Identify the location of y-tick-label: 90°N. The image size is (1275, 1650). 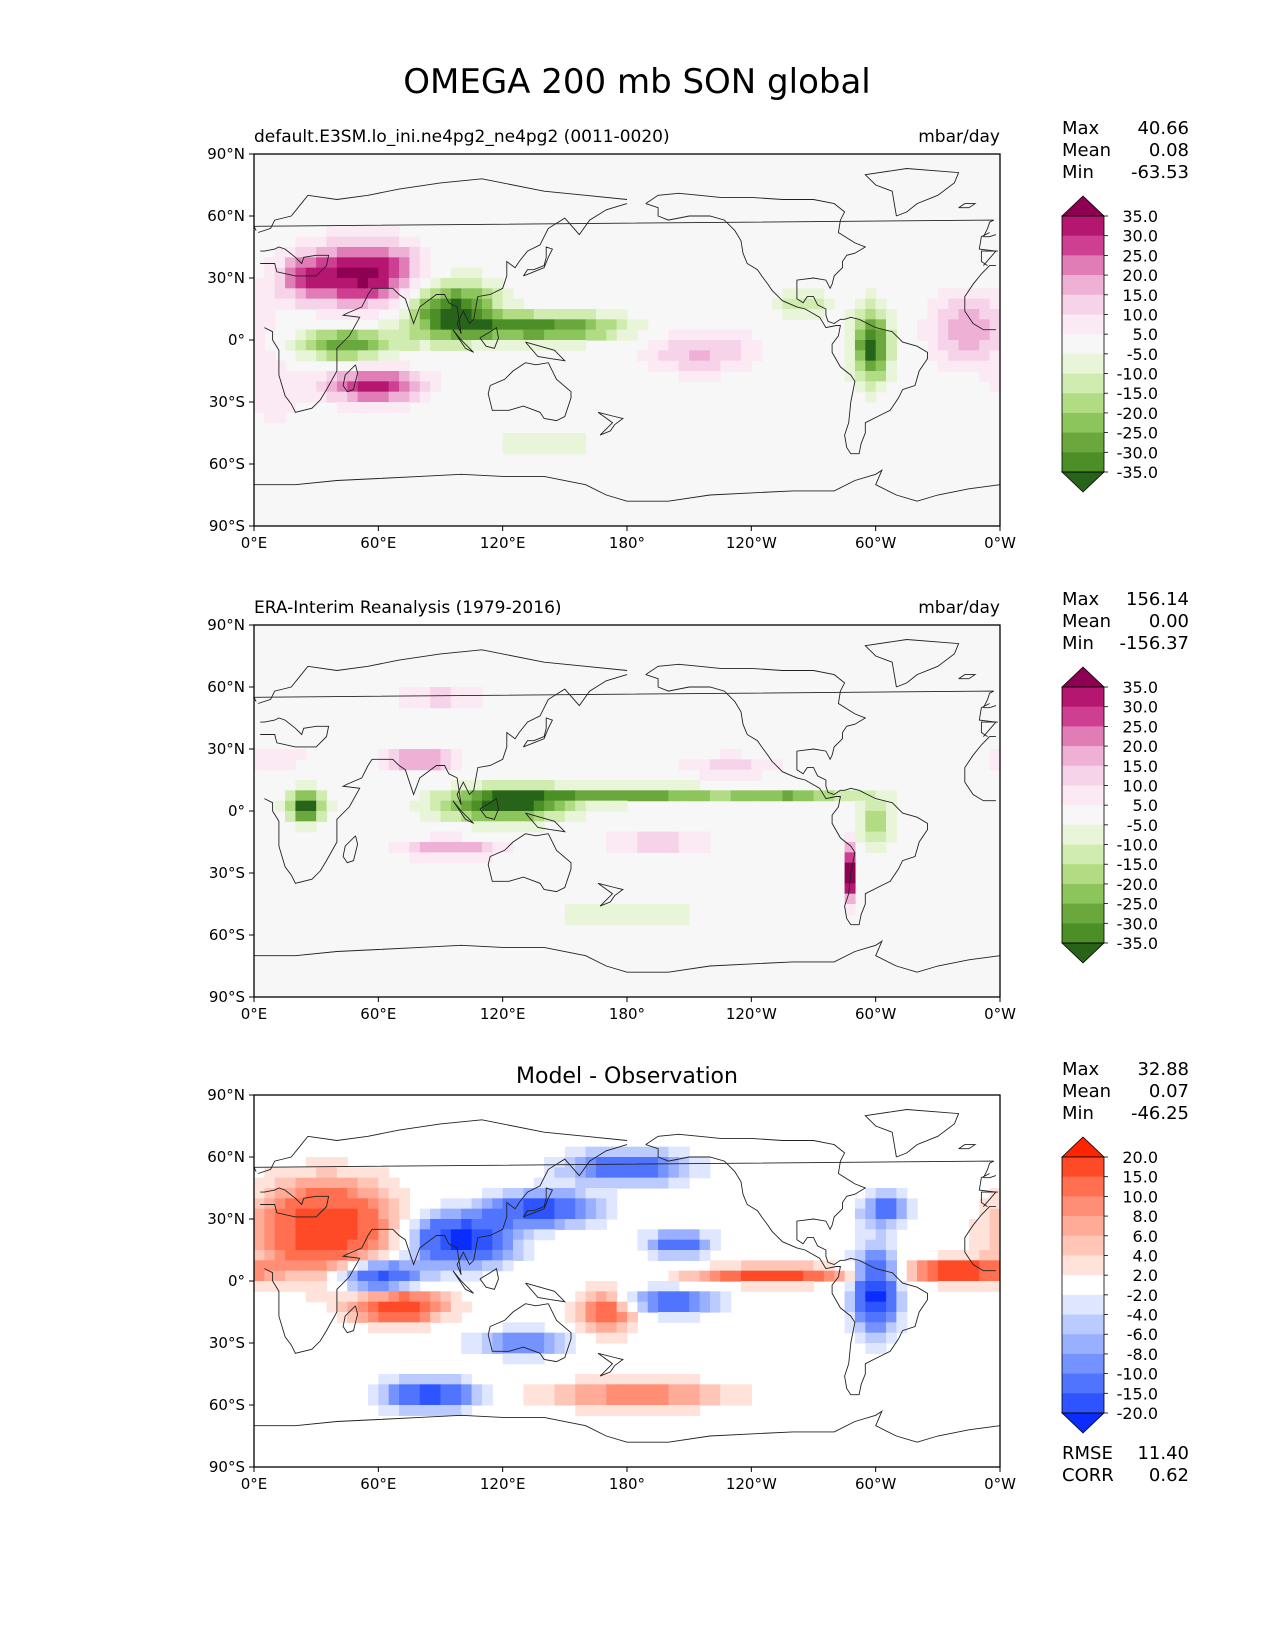
(226, 1095).